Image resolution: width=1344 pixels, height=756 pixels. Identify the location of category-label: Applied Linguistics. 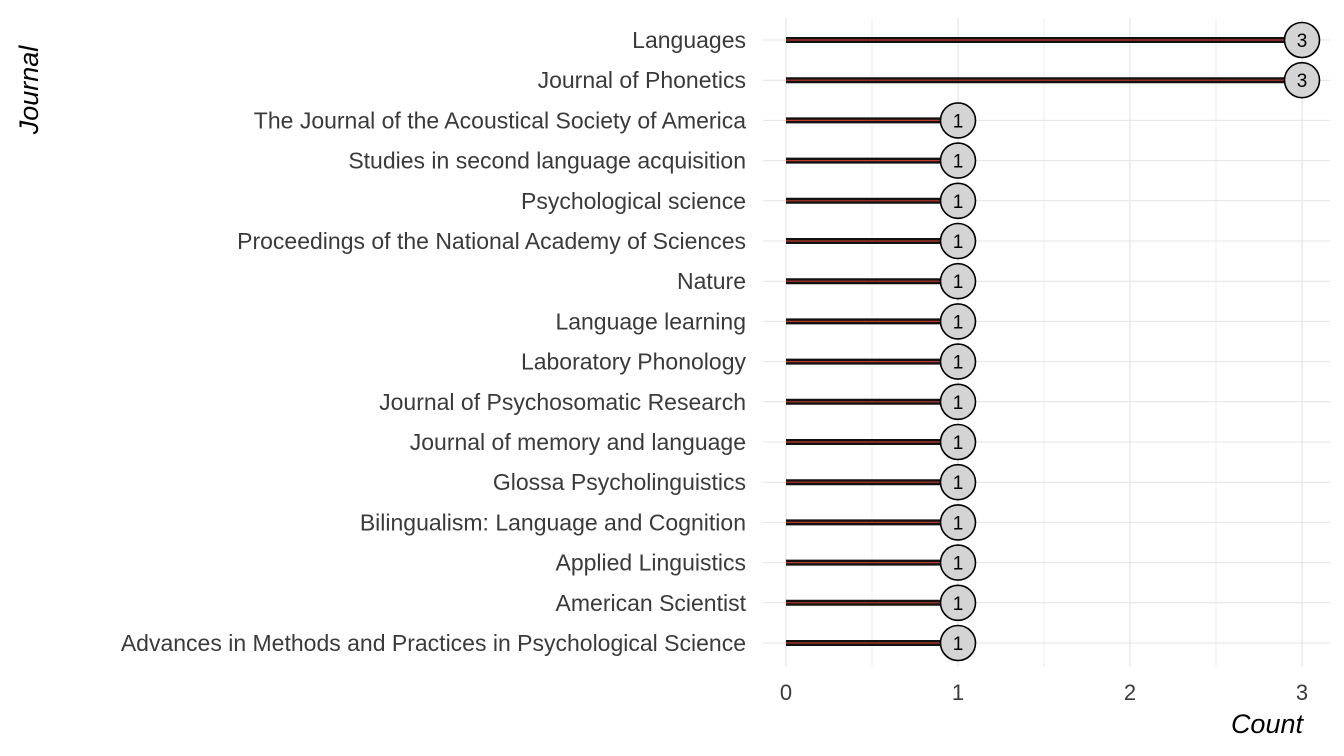
(650, 563).